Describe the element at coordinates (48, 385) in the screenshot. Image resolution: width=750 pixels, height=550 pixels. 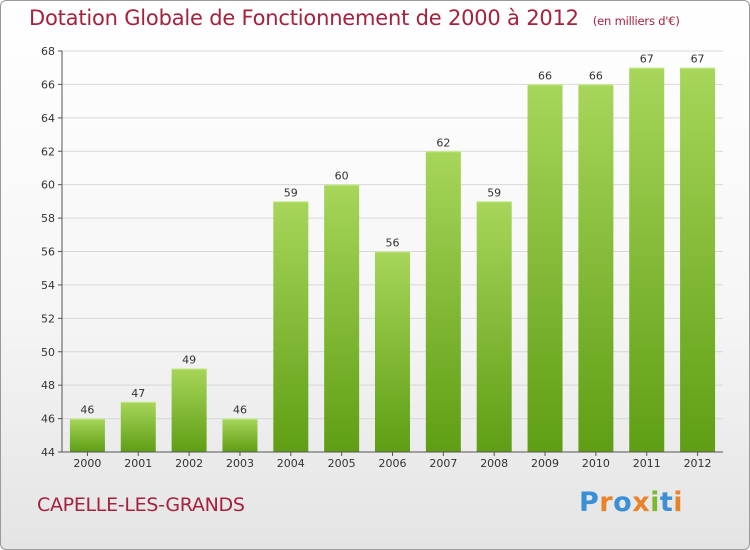
I see `y-tick-label: 48` at that location.